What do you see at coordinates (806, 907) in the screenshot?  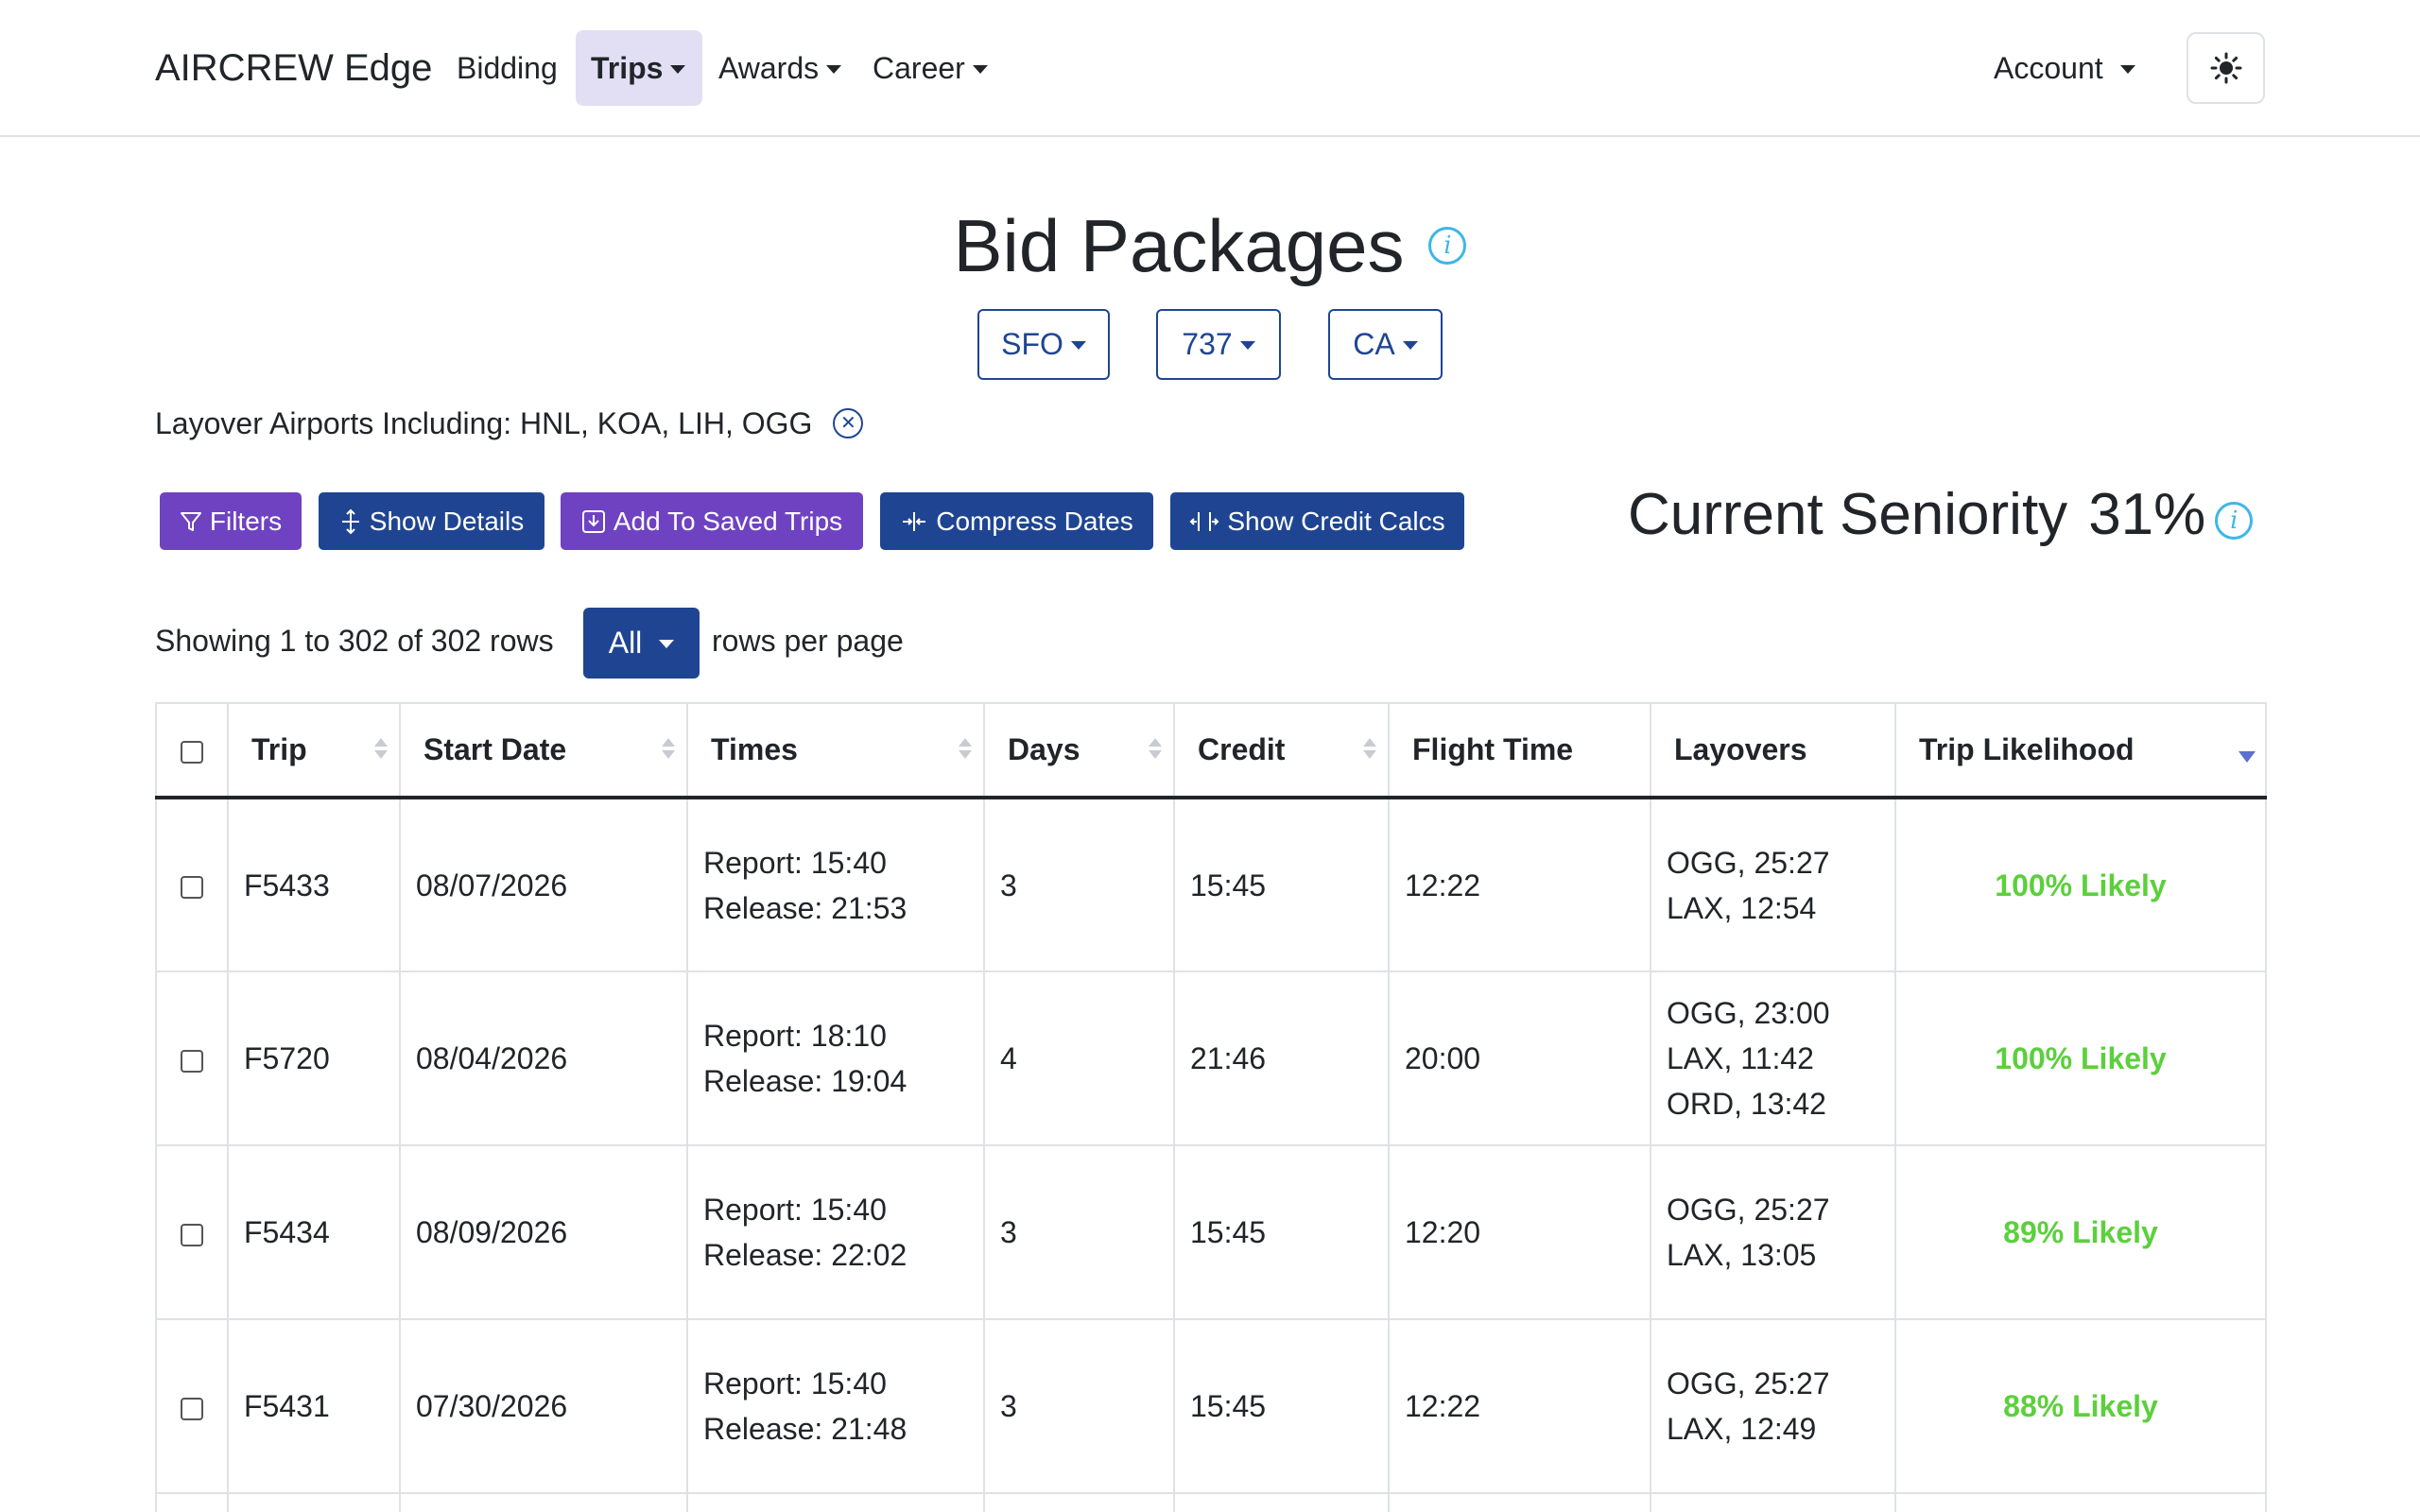 I see `release-time: Release: 21:53` at bounding box center [806, 907].